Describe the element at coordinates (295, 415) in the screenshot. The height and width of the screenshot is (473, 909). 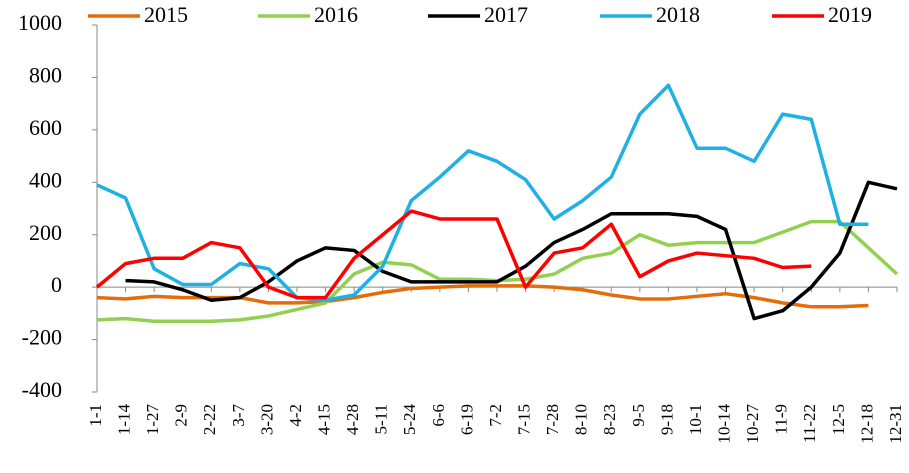
I see `x-tick-label: 4-2` at that location.